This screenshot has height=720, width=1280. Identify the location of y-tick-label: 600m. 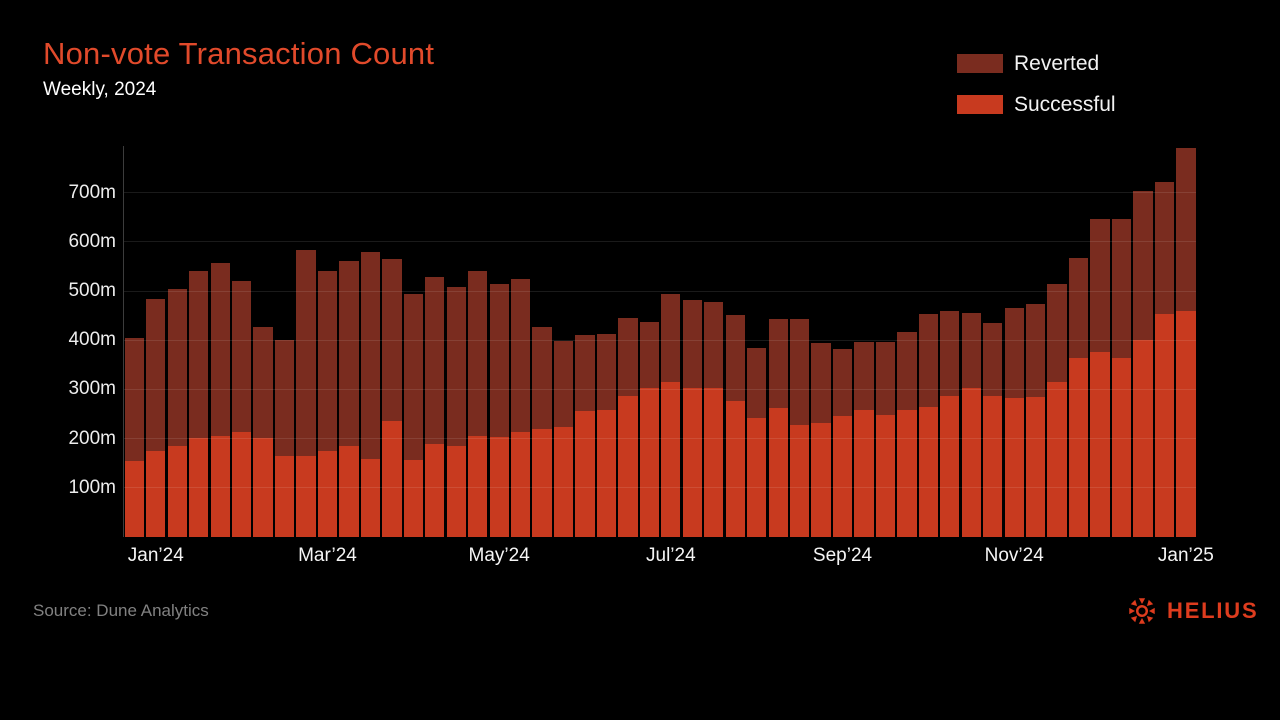
(92, 241).